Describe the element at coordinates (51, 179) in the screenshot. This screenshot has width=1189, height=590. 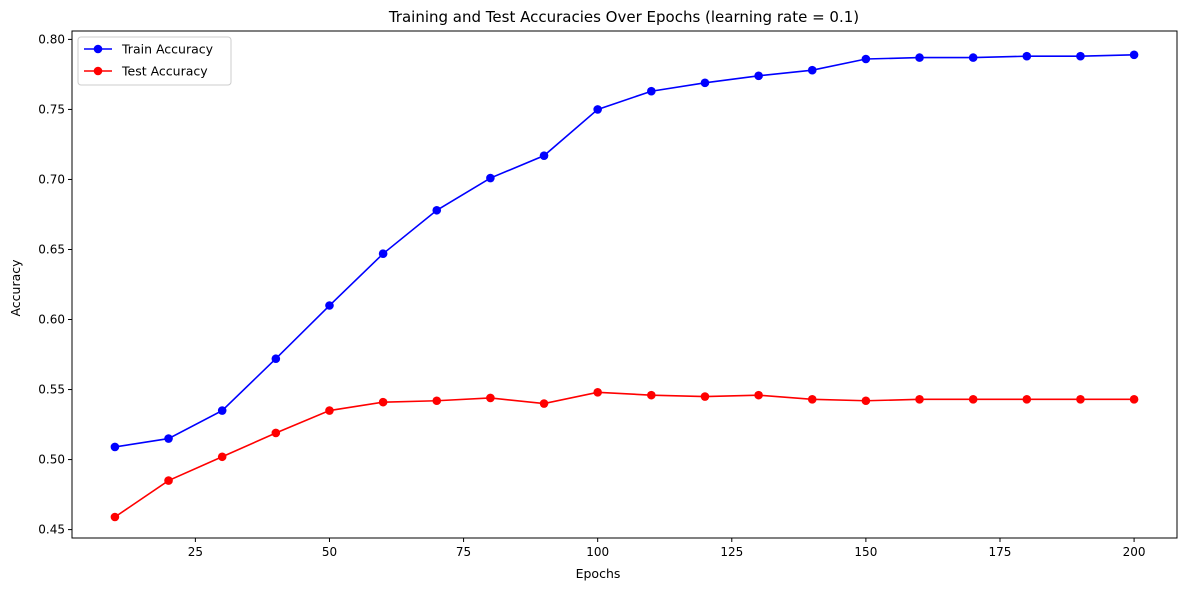
I see `y-tick-label: 0.70` at that location.